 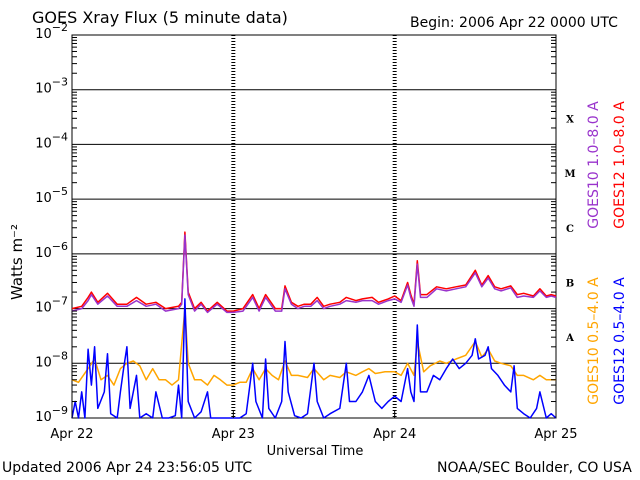 What do you see at coordinates (555, 434) in the screenshot?
I see `x-tick-label: Apr 25` at bounding box center [555, 434].